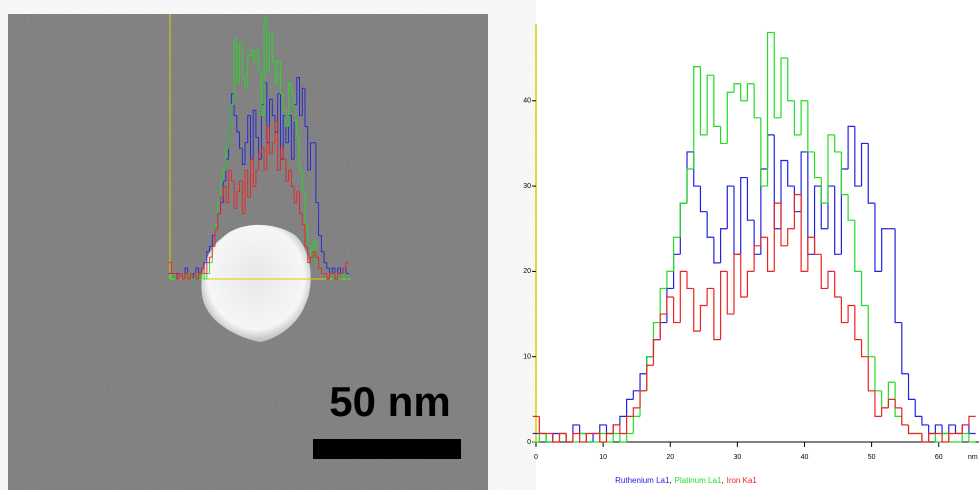 This screenshot has width=979, height=495. Describe the element at coordinates (536, 457) in the screenshot. I see `x-tick-label: 0` at that location.